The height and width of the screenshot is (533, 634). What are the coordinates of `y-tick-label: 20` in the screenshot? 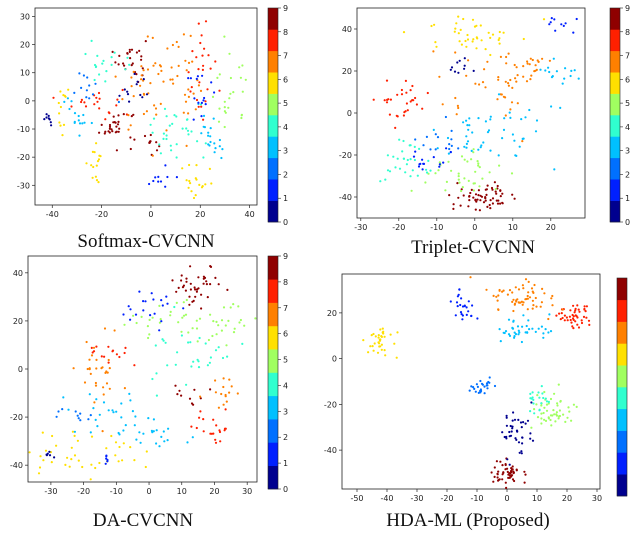 It's located at (347, 71).